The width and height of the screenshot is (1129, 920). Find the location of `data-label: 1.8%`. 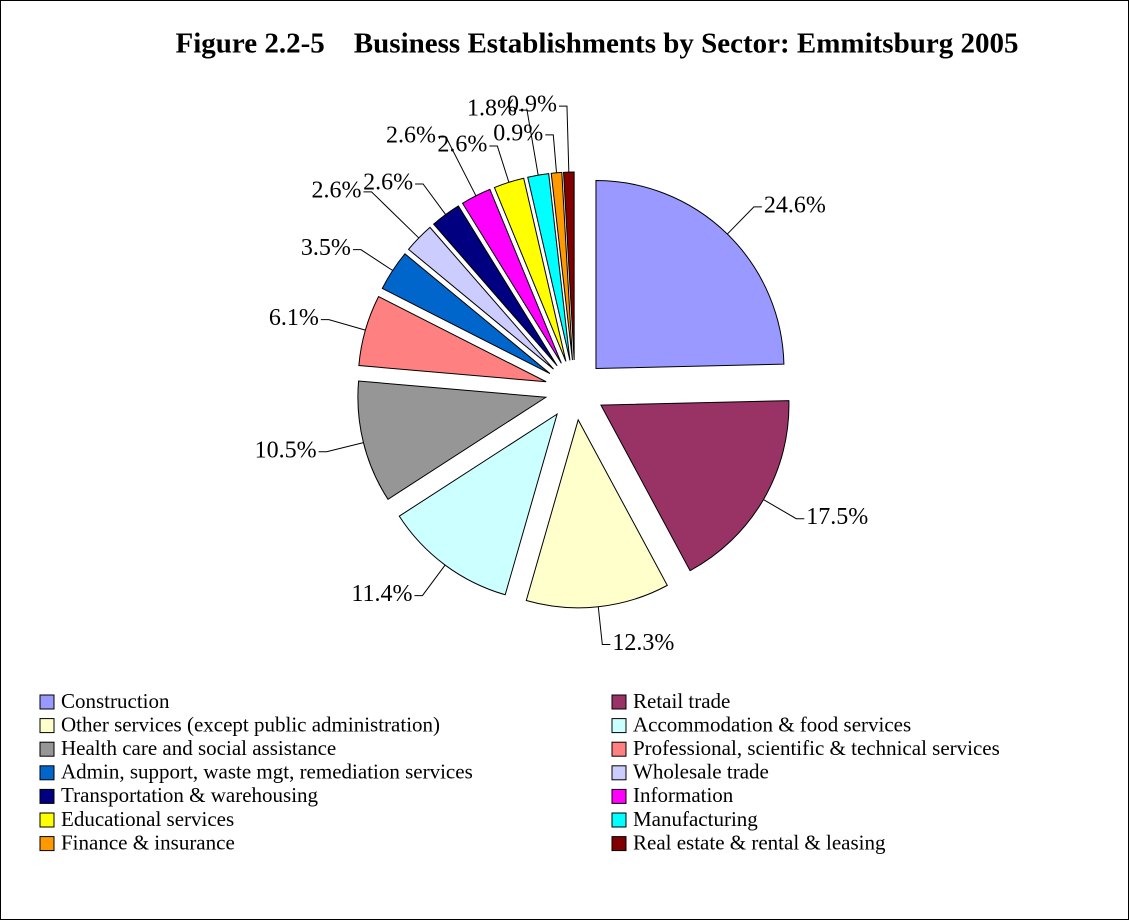

data-label: 1.8% is located at coordinates (492, 109).